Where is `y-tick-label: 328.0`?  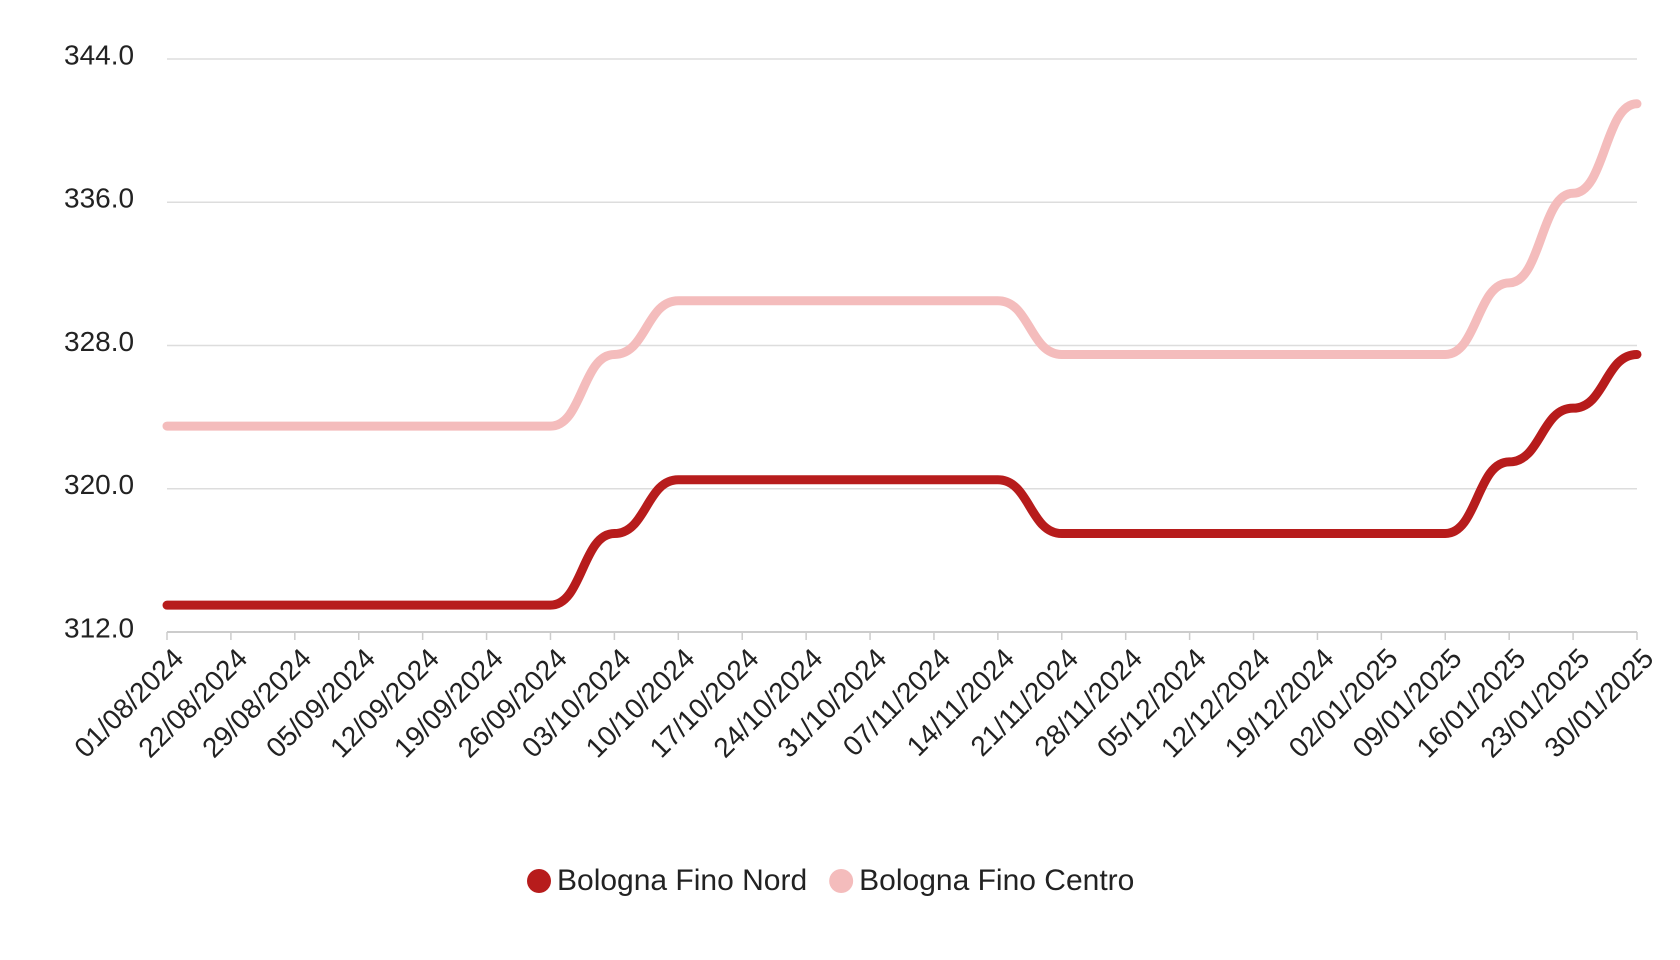
y-tick-label: 328.0 is located at coordinates (99, 341).